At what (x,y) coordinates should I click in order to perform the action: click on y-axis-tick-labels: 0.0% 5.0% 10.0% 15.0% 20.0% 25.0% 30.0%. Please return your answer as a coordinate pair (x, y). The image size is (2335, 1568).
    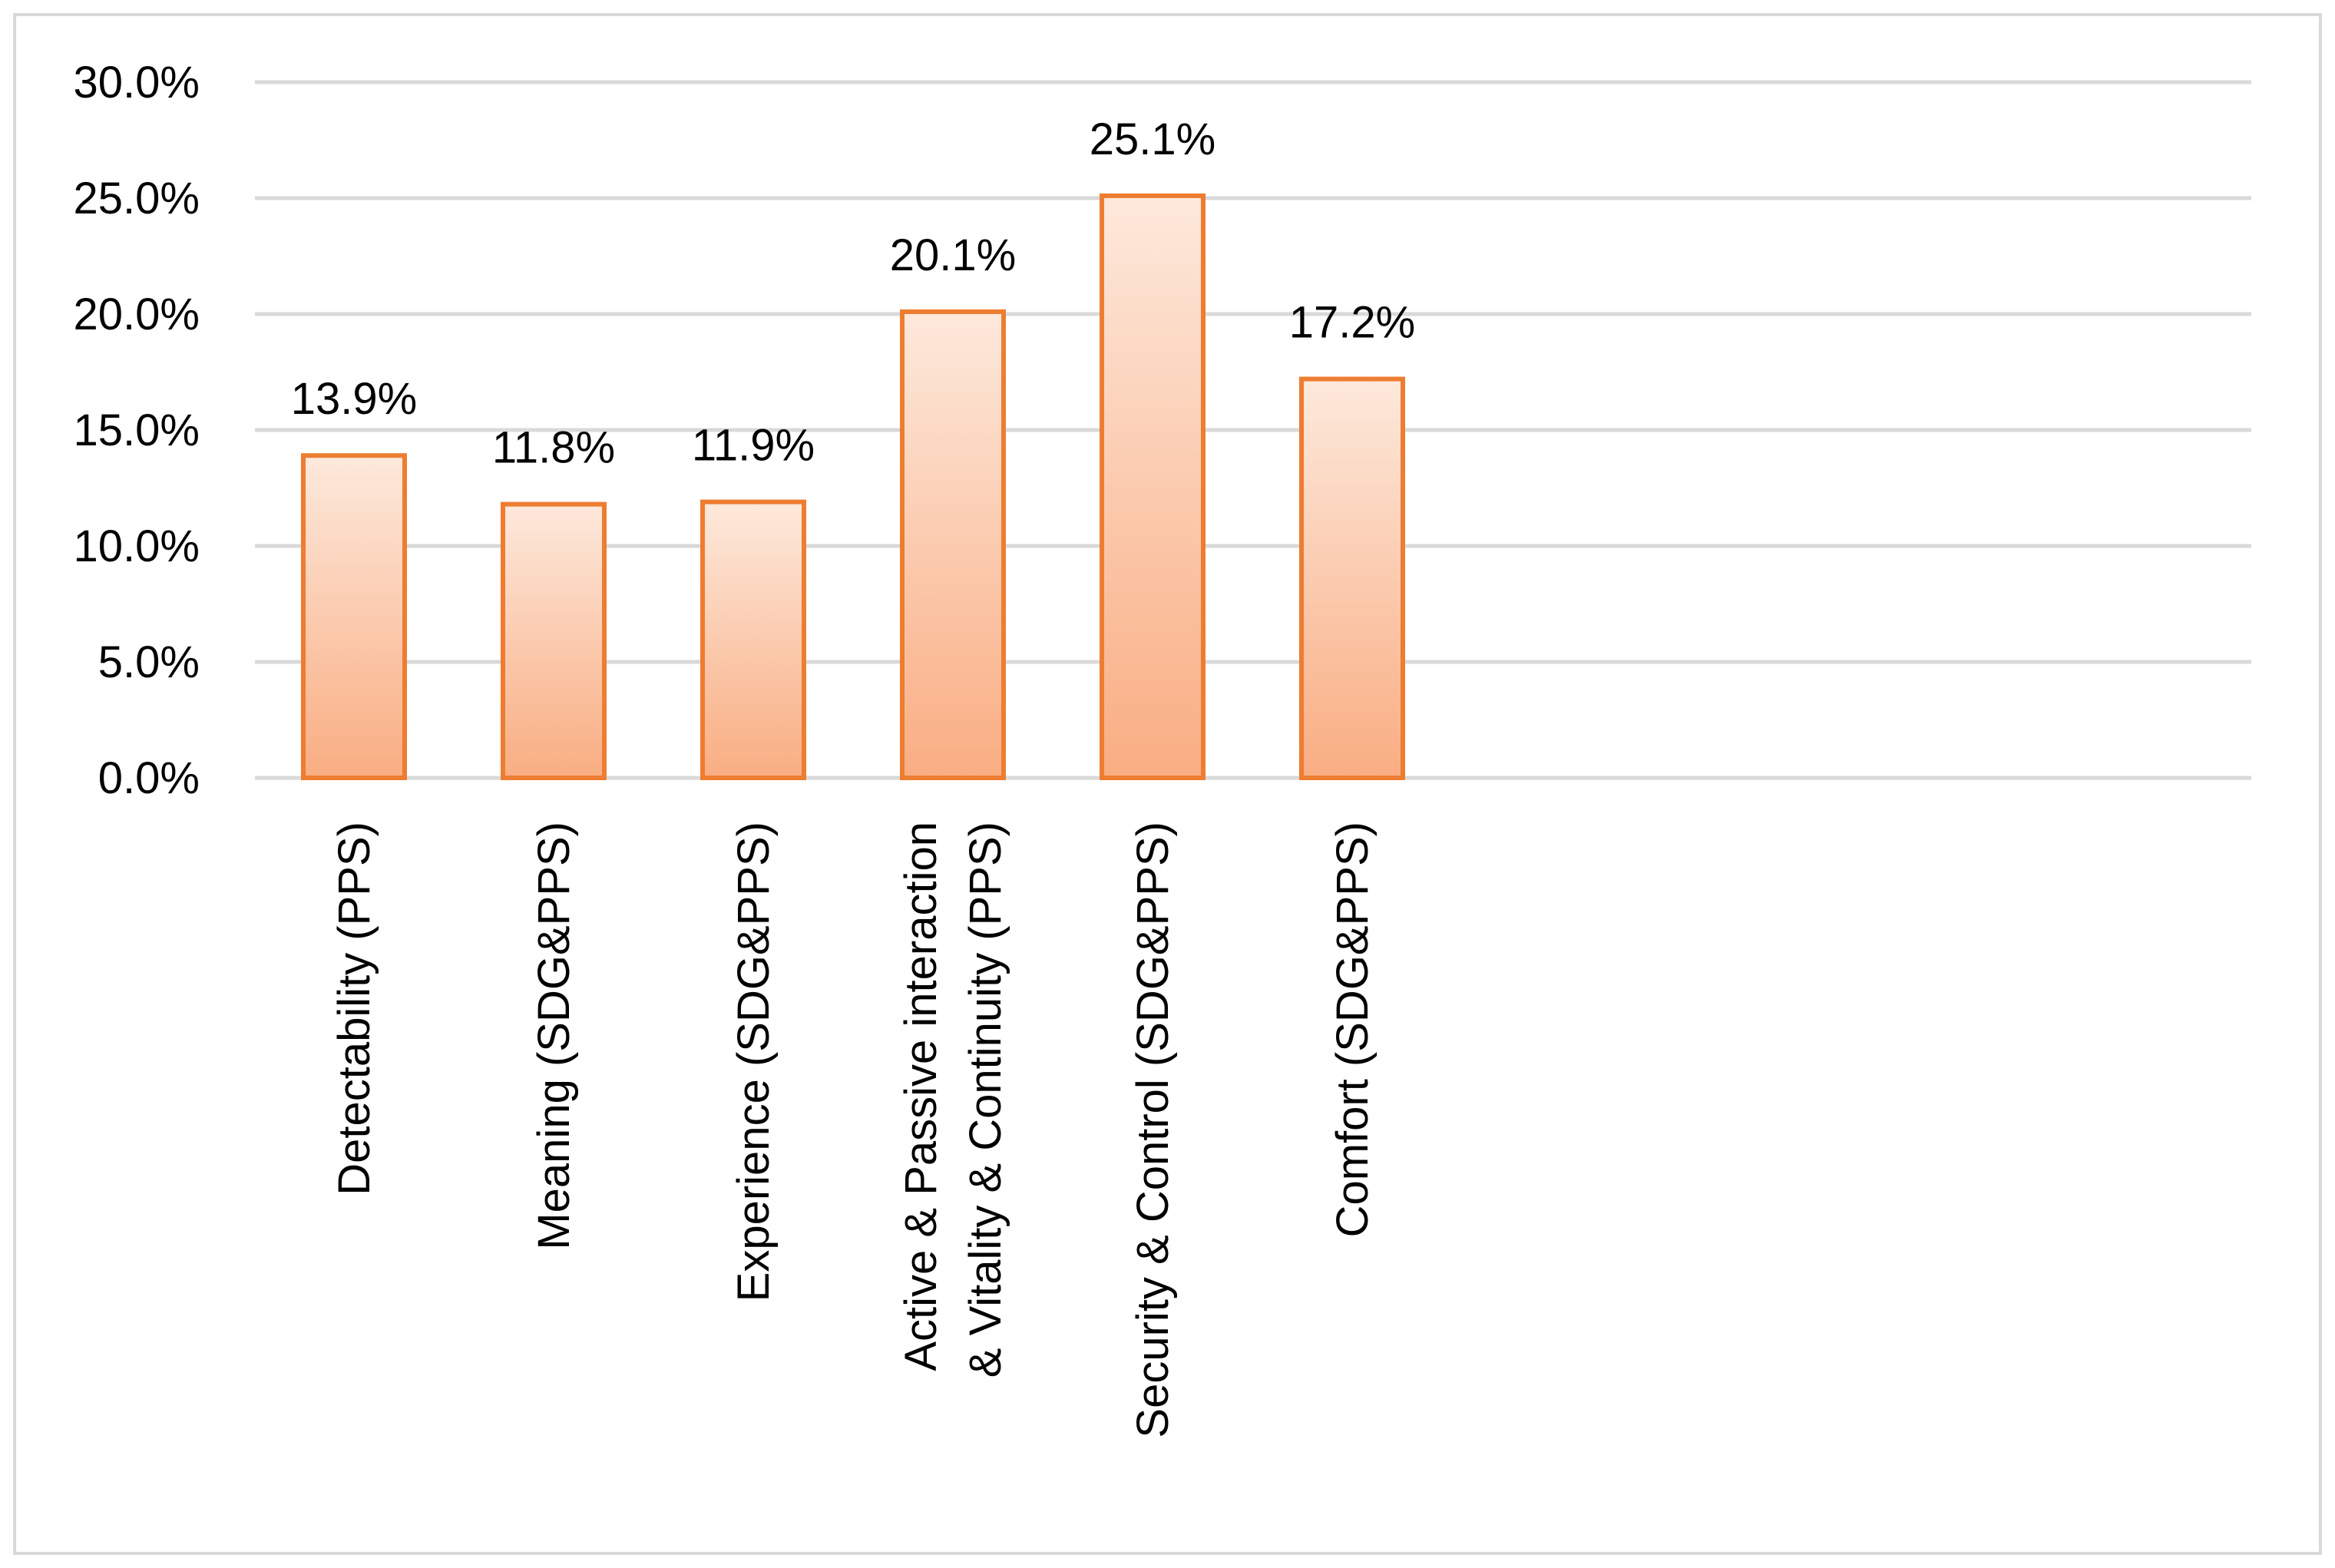
    Looking at the image, I should click on (137, 431).